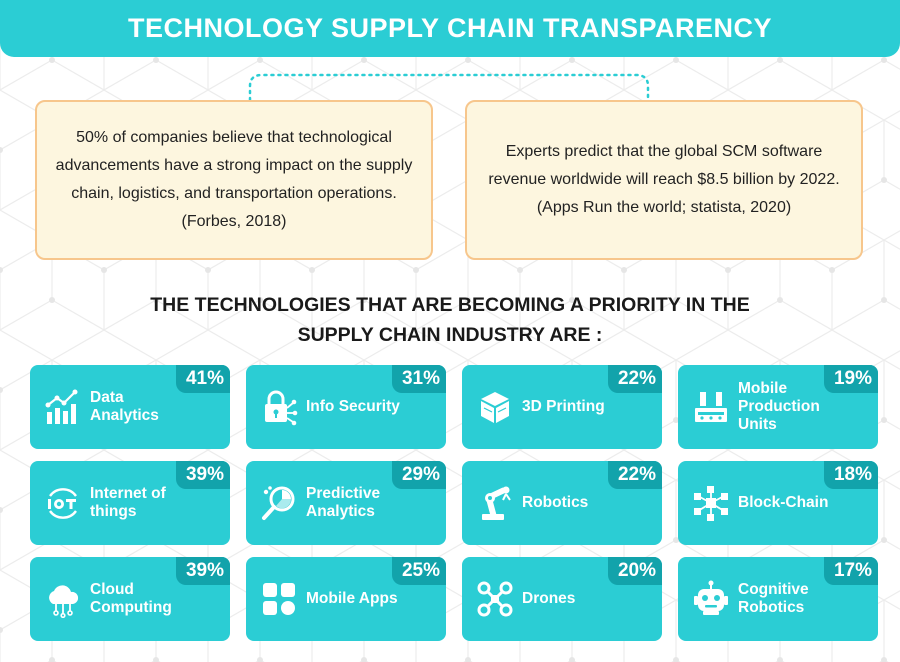  What do you see at coordinates (450, 335) in the screenshot?
I see `section-title-line: SUPPLY CHAIN INDUSTRY ARE :` at bounding box center [450, 335].